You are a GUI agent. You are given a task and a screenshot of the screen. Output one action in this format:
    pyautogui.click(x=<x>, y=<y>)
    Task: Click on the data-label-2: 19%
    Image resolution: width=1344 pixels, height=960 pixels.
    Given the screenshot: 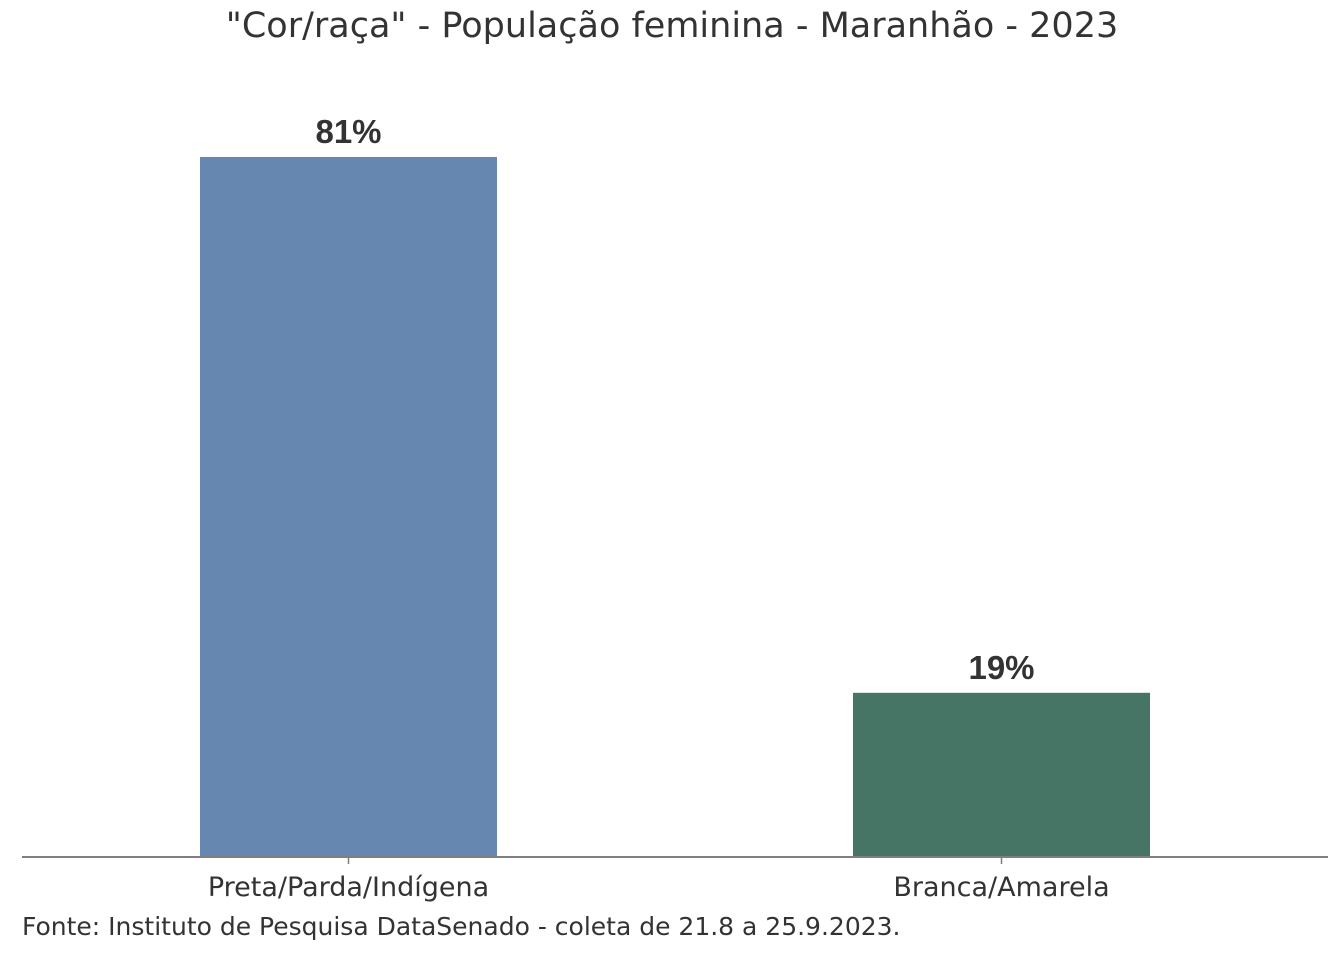 What is the action you would take?
    pyautogui.click(x=1001, y=667)
    